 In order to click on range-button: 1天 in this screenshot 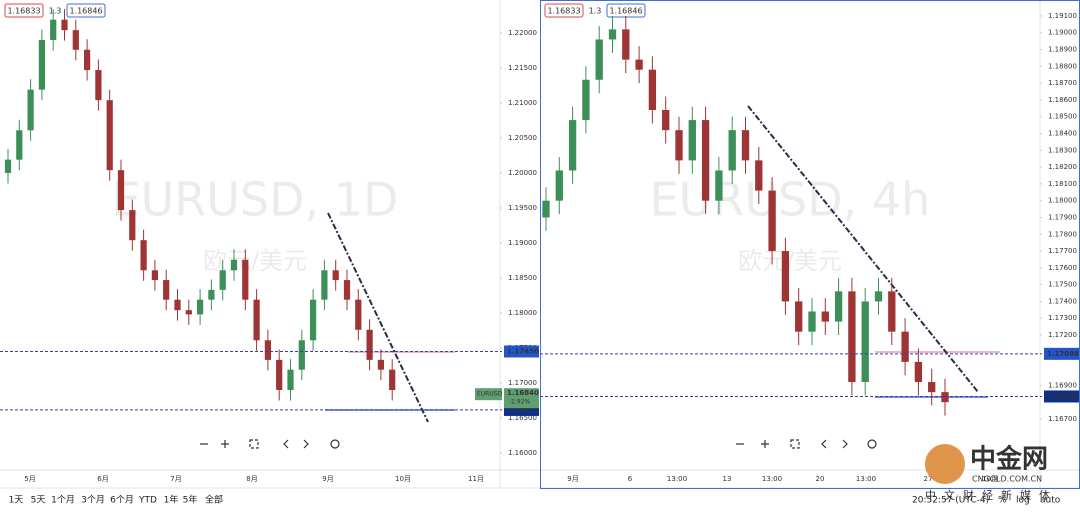, I will do `click(16, 501)`.